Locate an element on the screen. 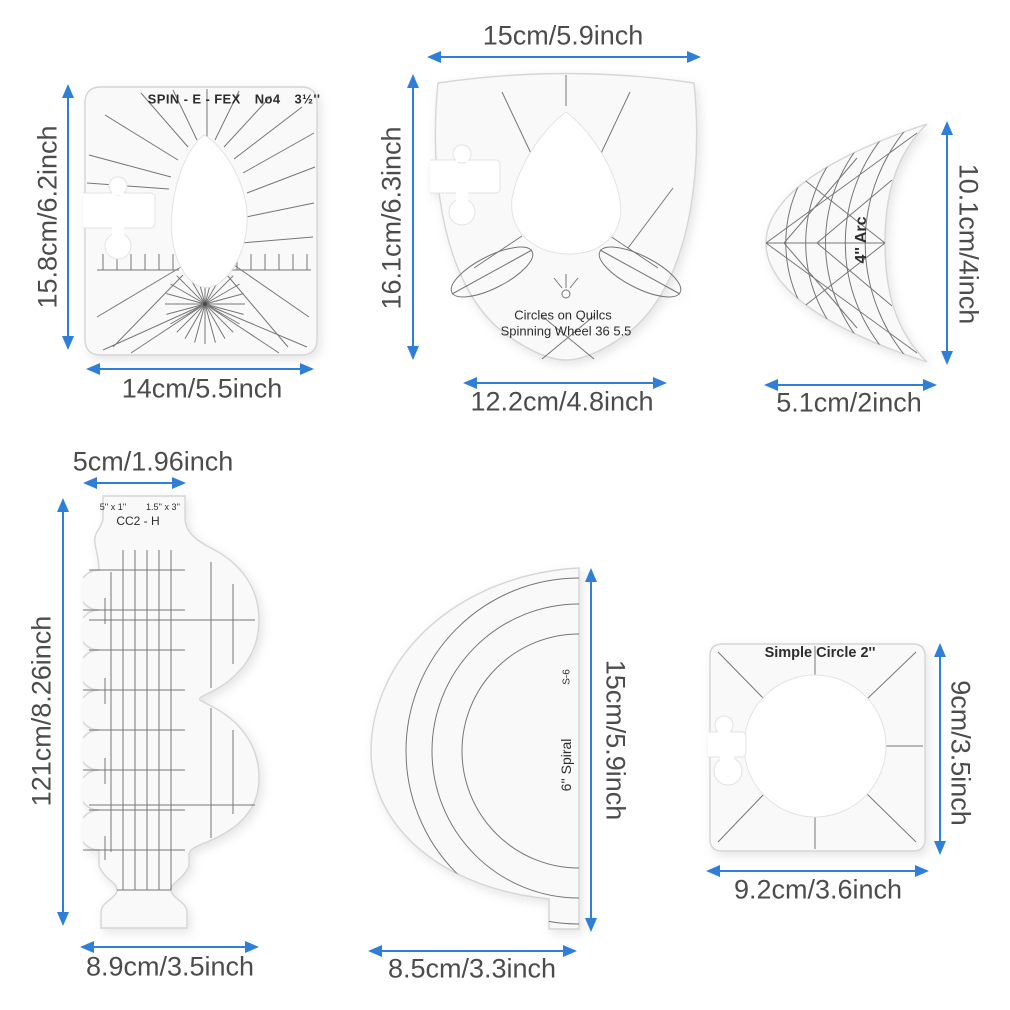 The height and width of the screenshot is (1010, 1010). dim-label-bottom-spiral: 8.5cm/3.3inch is located at coordinates (472, 968).